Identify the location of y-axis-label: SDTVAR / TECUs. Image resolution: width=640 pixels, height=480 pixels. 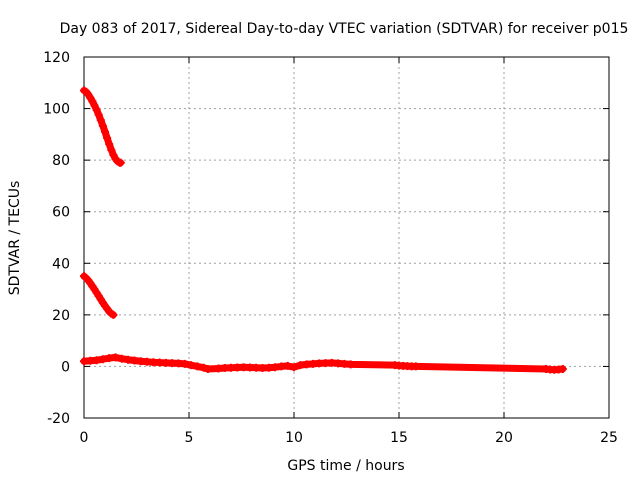
(15, 238).